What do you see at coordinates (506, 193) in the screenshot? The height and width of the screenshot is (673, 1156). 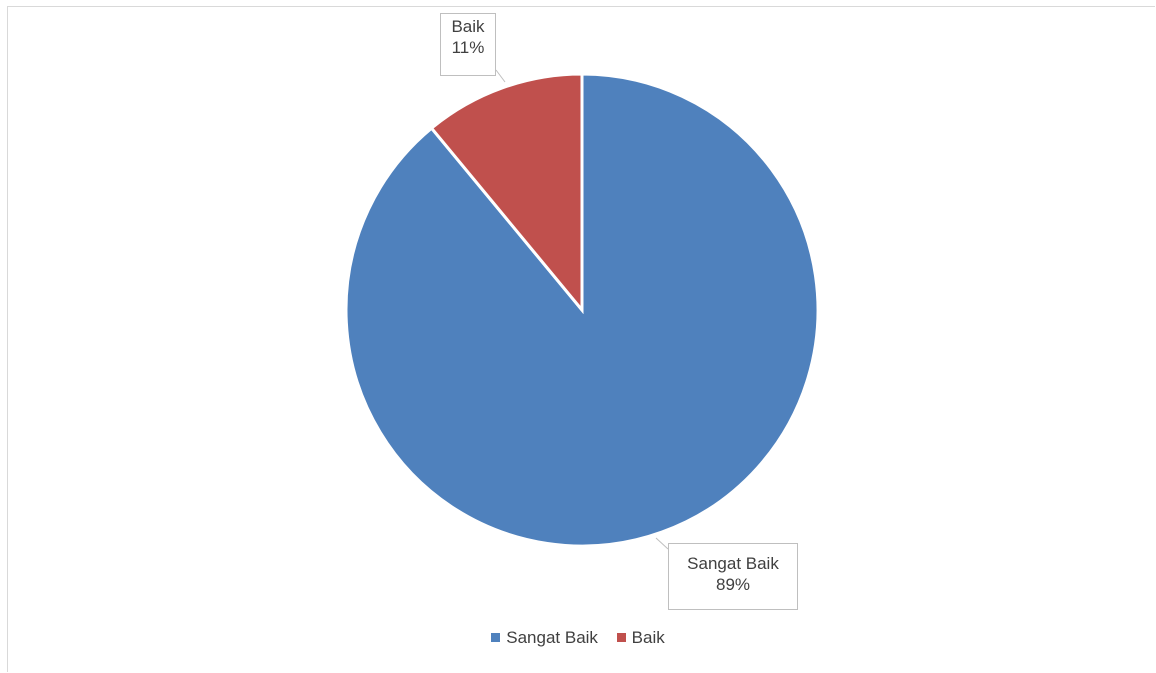 I see `pie-slice-baik` at bounding box center [506, 193].